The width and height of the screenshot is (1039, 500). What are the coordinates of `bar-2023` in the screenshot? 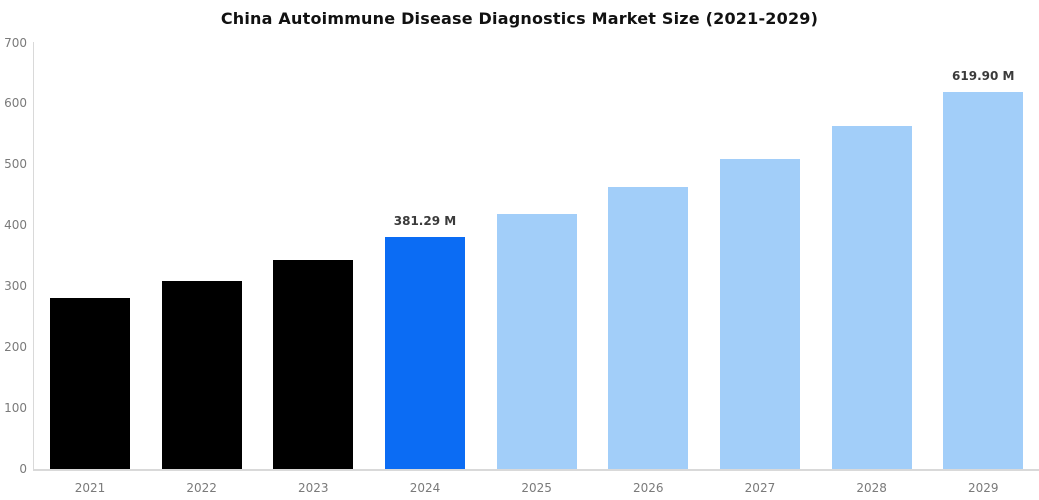 It's located at (313, 364).